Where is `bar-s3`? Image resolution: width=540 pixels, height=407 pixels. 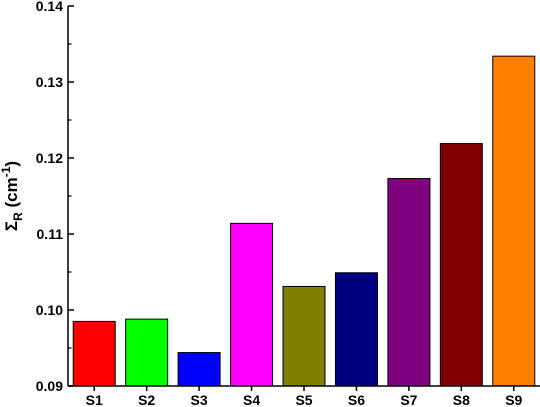 bar-s3 is located at coordinates (199, 369).